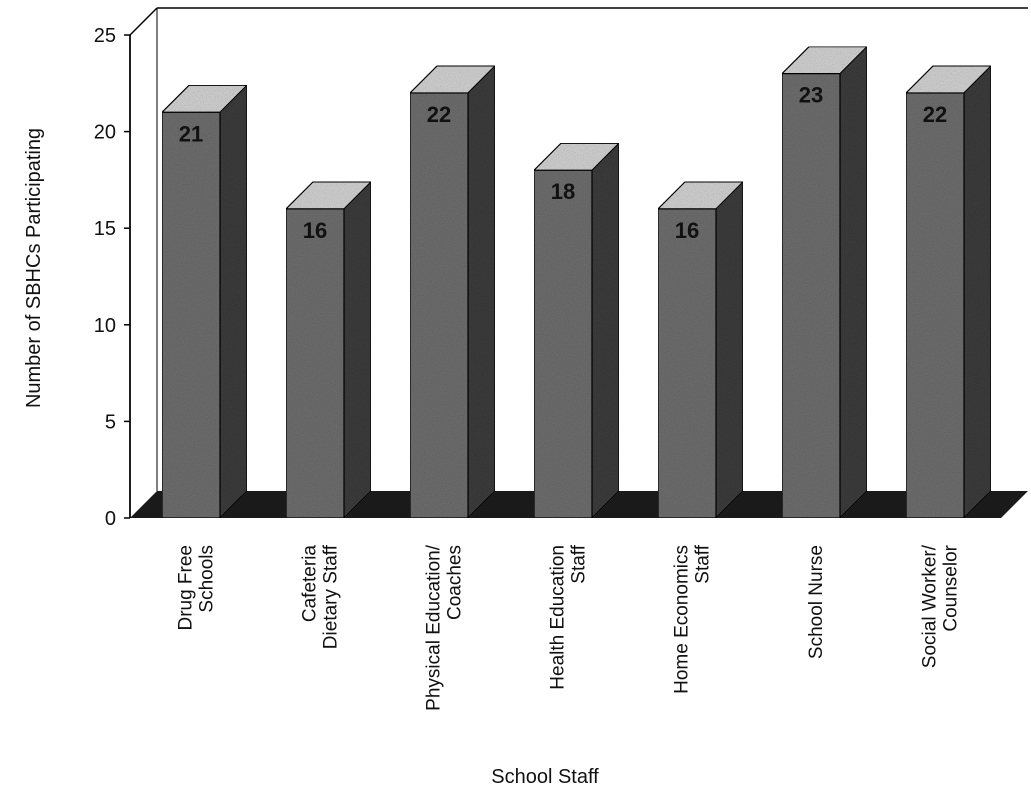  I want to click on data-label: 23, so click(811, 95).